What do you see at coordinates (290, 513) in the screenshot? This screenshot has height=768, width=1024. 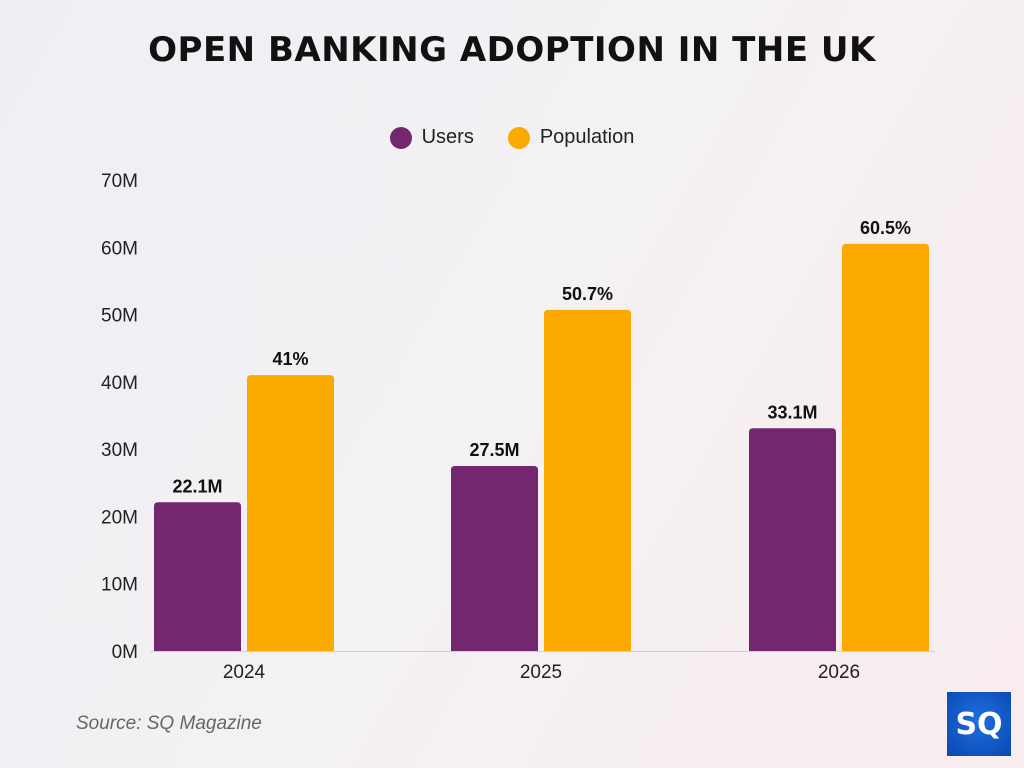 I see `bar-population-2024` at bounding box center [290, 513].